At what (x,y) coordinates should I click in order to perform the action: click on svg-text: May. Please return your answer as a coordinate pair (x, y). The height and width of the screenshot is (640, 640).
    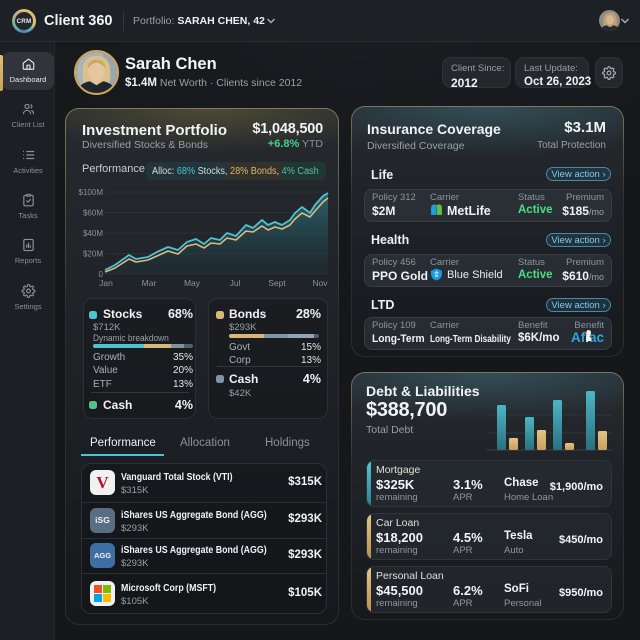
    Looking at the image, I should click on (192, 283).